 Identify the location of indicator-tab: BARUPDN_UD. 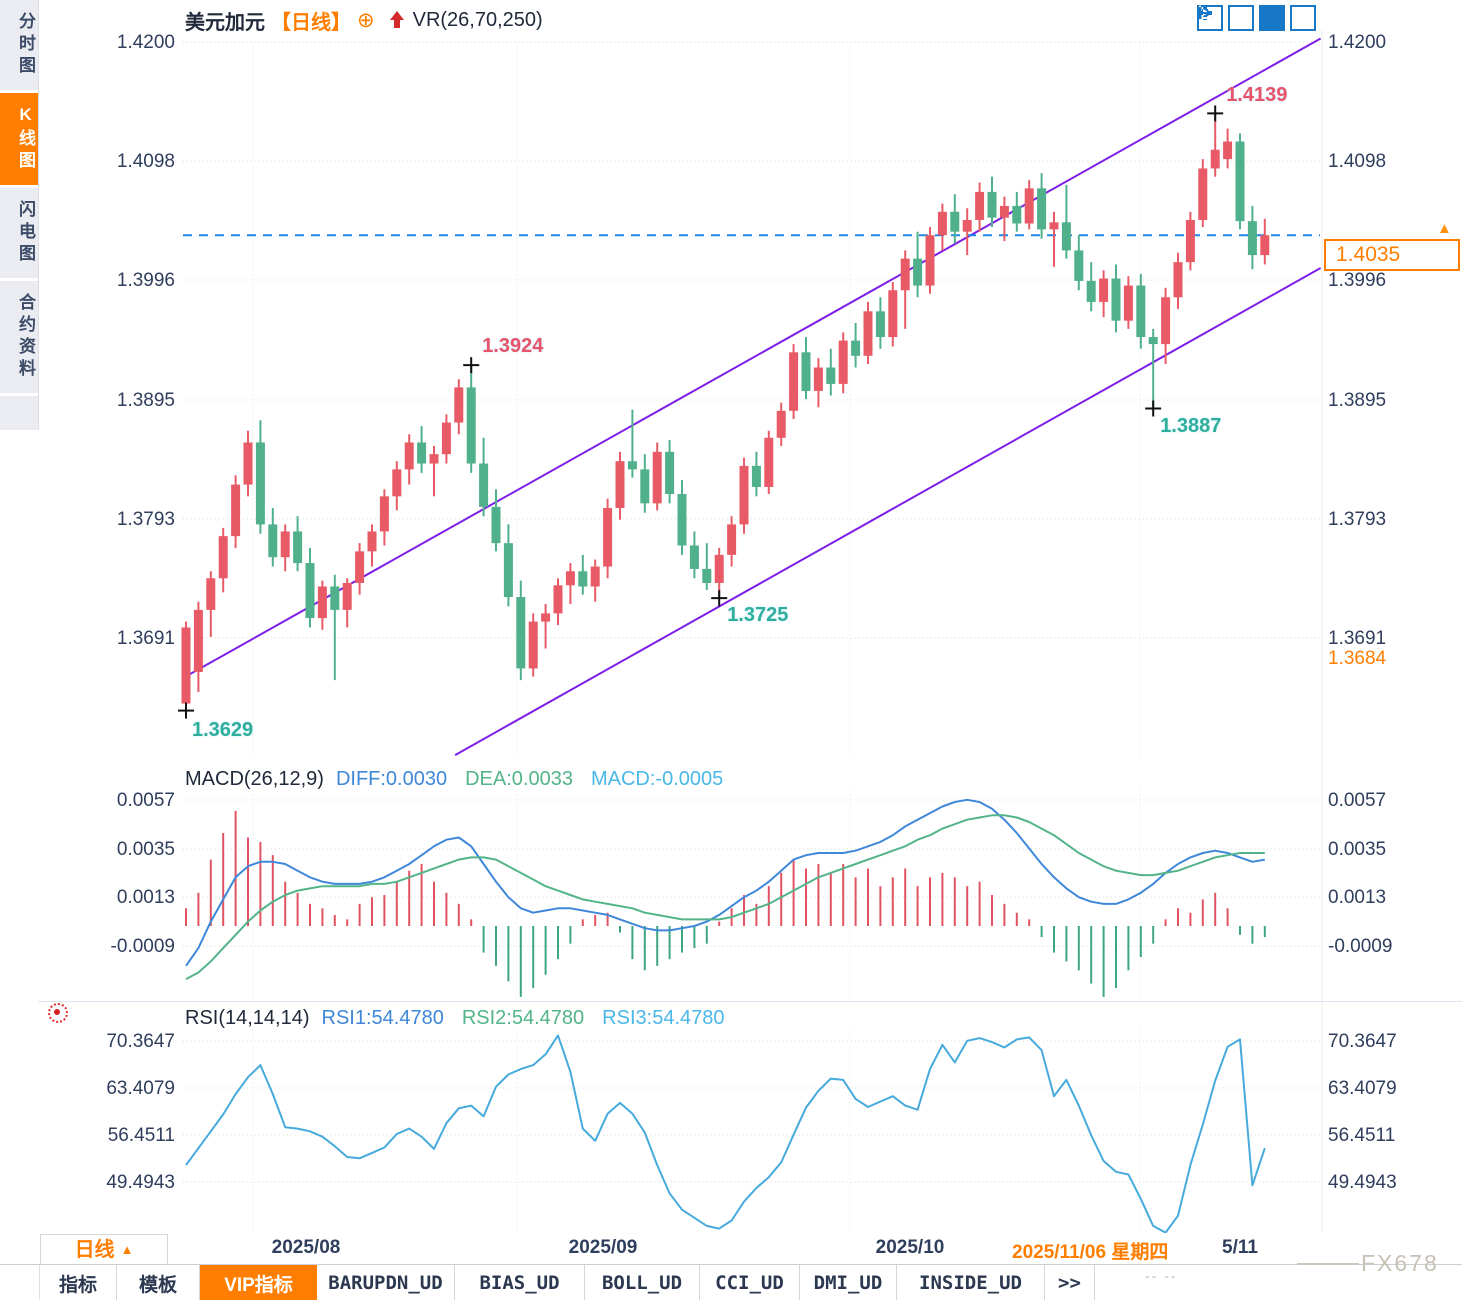
(386, 1282).